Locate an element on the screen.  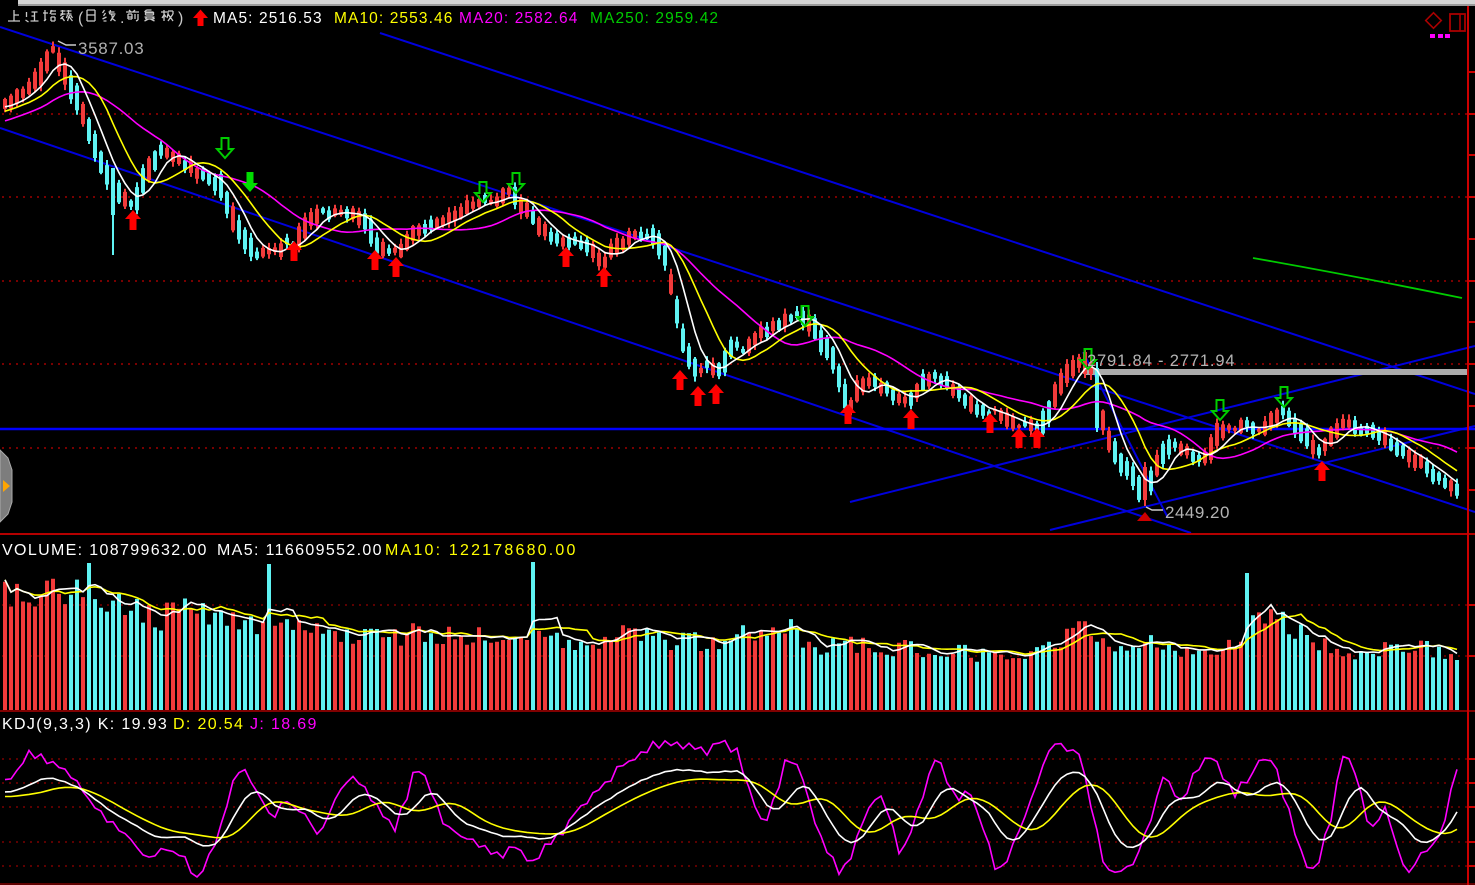
svg-text: MA5: 2516.53 is located at coordinates (268, 18).